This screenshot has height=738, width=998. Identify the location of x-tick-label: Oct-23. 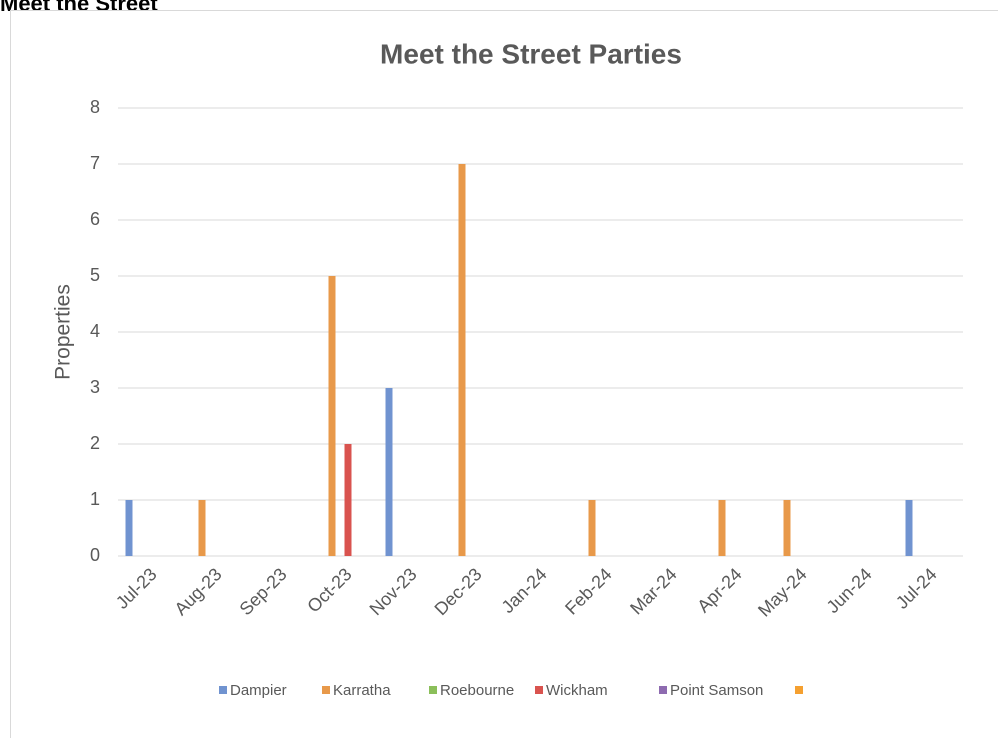
(329, 590).